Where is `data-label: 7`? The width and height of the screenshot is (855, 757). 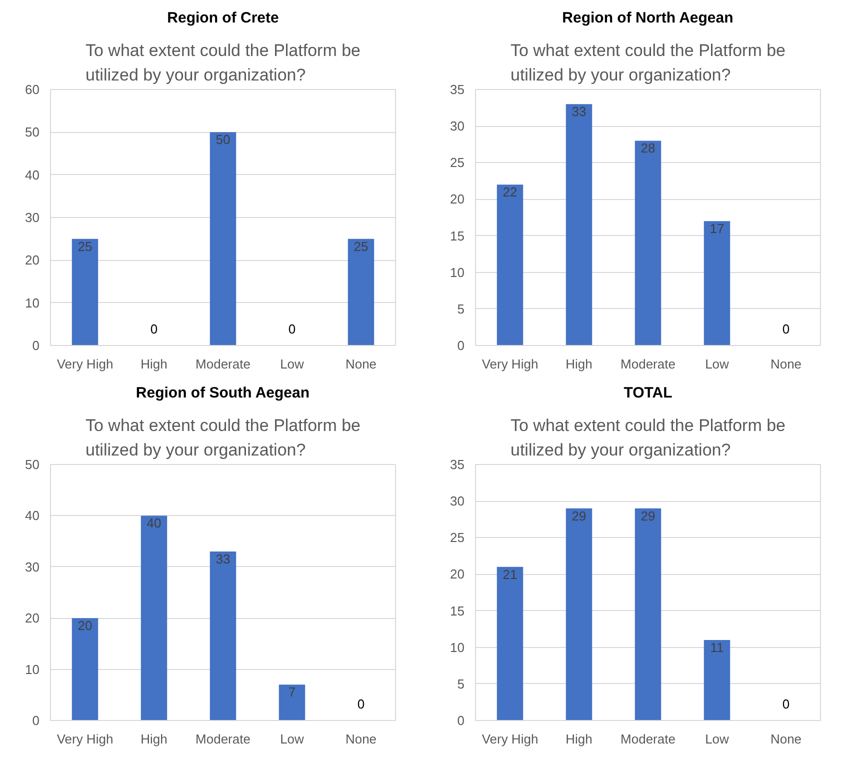
data-label: 7 is located at coordinates (292, 692).